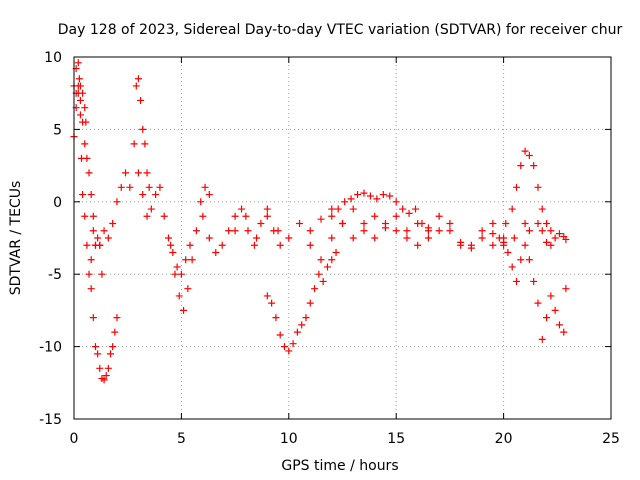 The height and width of the screenshot is (480, 640). I want to click on y-tick-label: 0, so click(57, 203).